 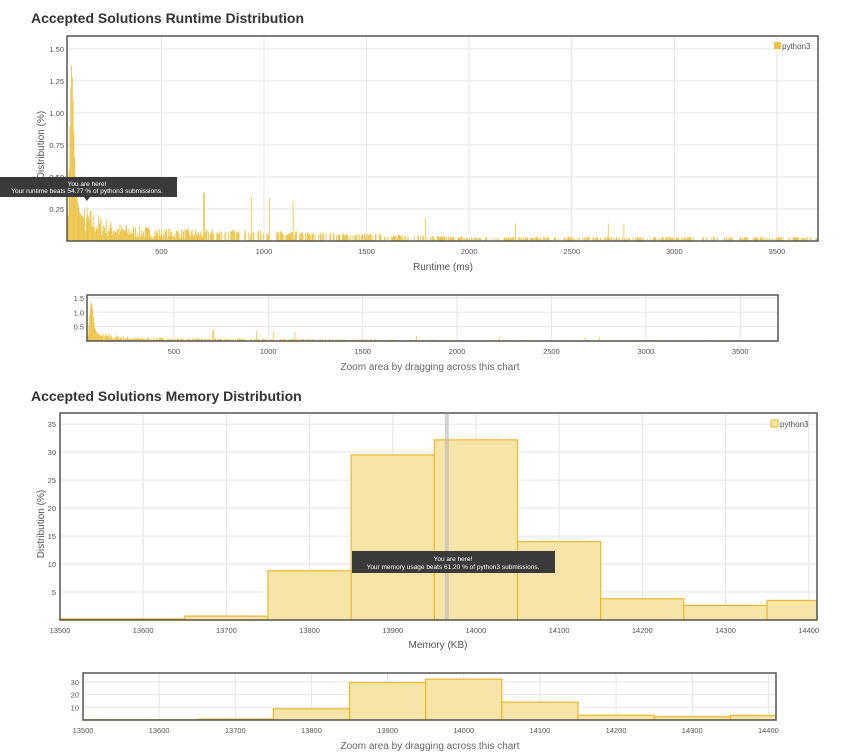 I want to click on runtime-x-tick-label: 1000, so click(x=264, y=251).